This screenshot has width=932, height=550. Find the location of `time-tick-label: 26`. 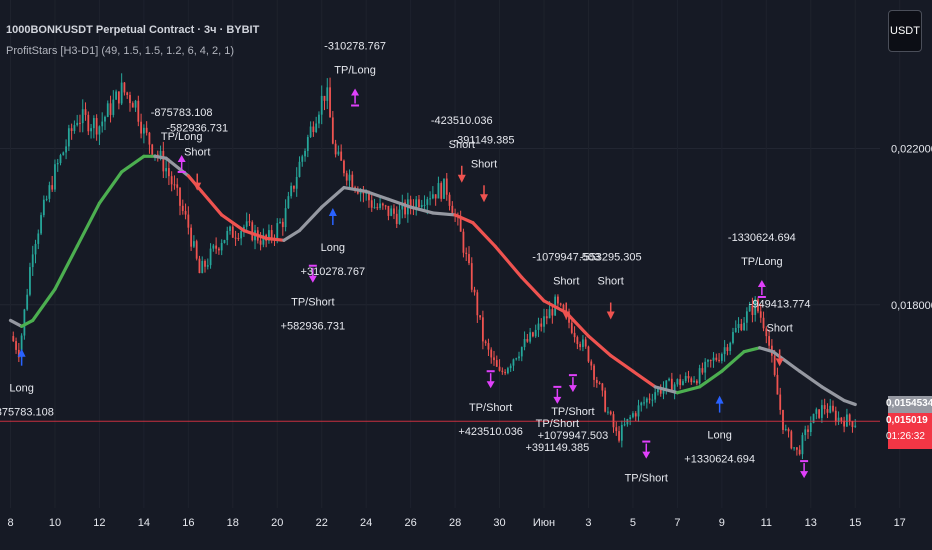

time-tick-label: 26 is located at coordinates (411, 523).